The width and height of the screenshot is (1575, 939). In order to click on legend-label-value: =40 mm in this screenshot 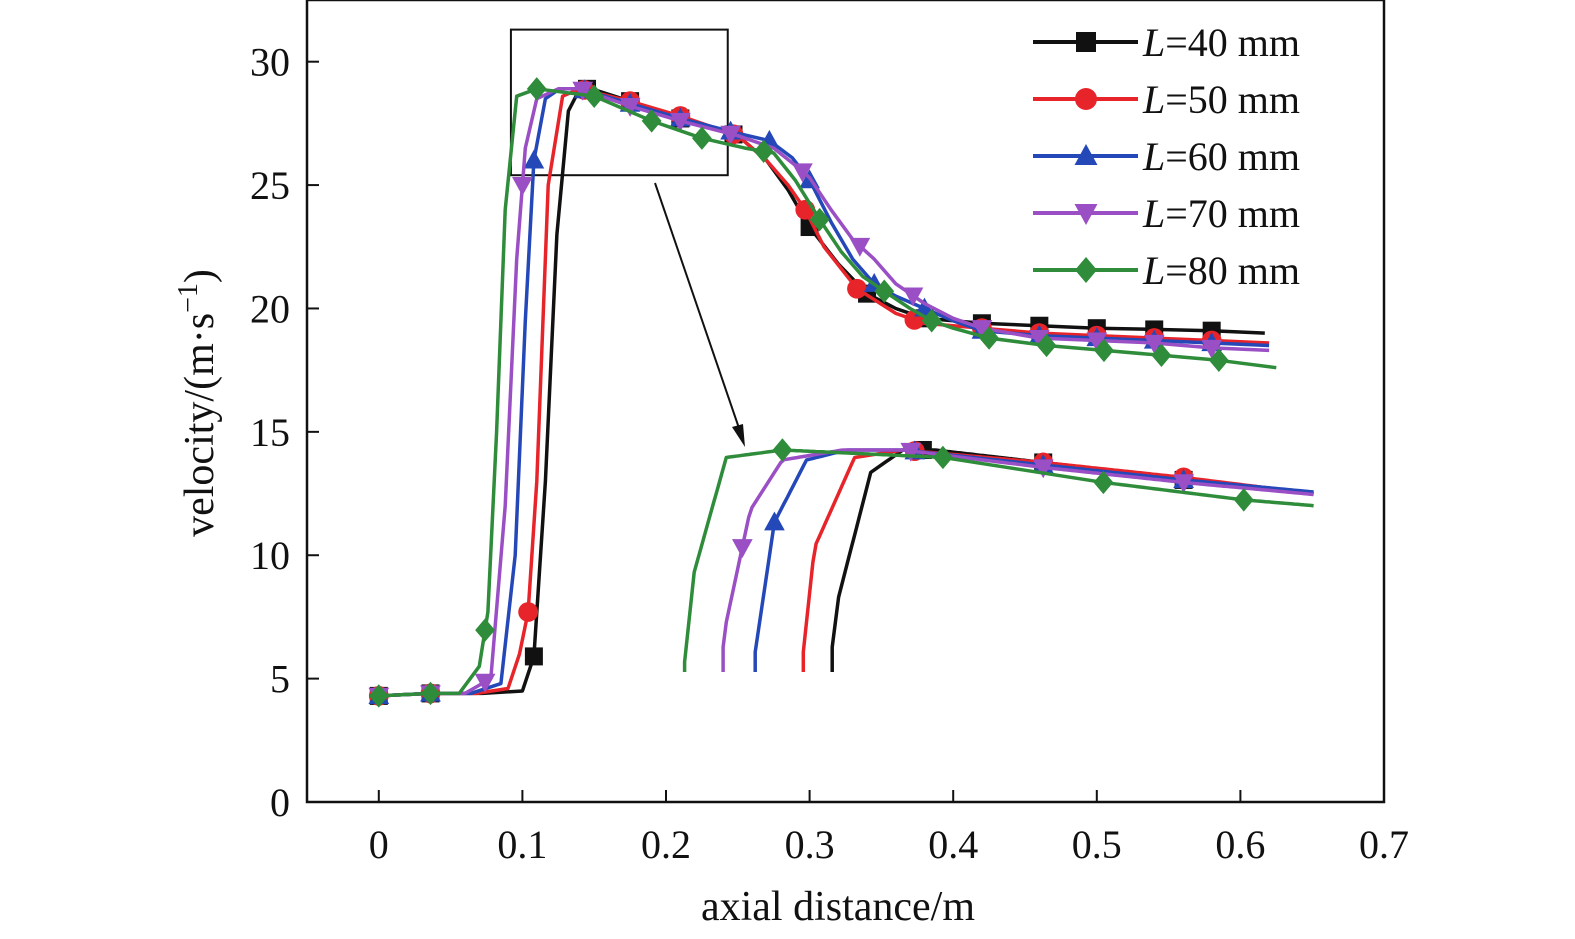, I will do `click(1232, 42)`.